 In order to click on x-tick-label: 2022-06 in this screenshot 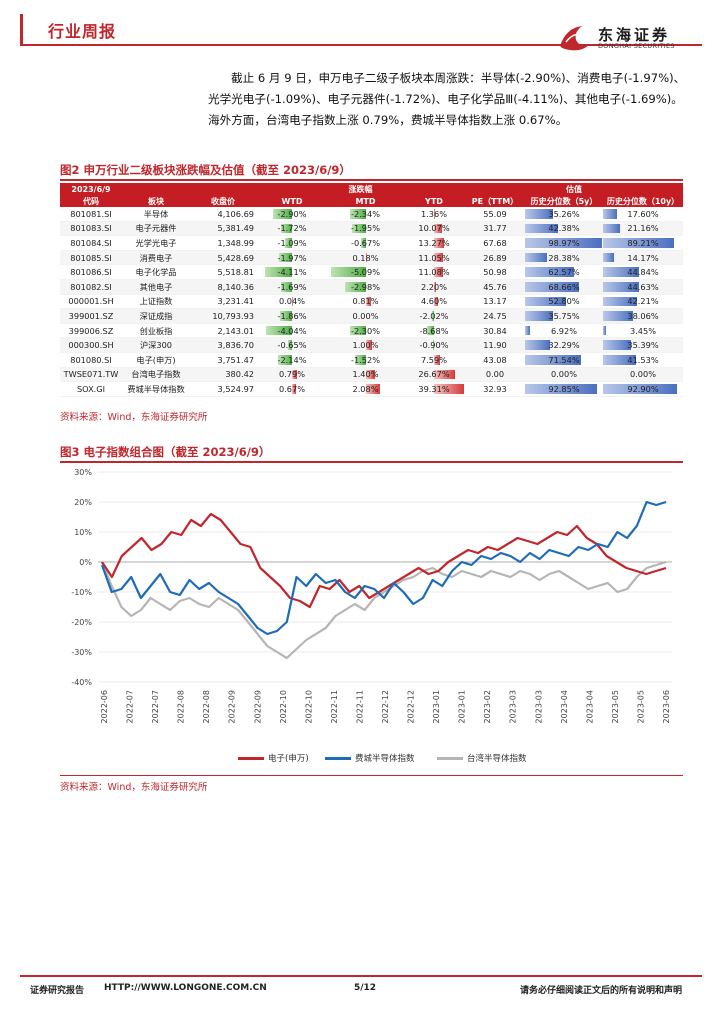, I will do `click(104, 706)`.